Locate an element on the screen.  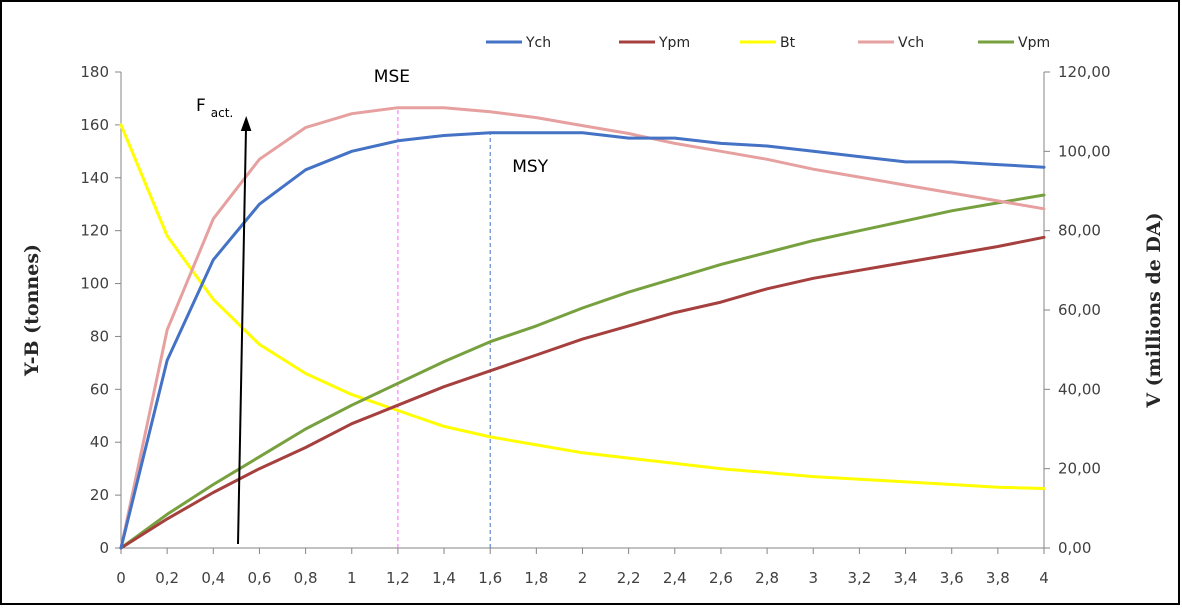
x-tick-label: 2,4 is located at coordinates (675, 578).